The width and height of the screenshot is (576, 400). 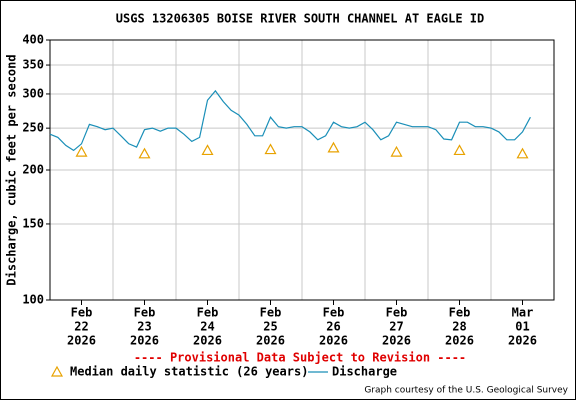 What do you see at coordinates (333, 327) in the screenshot?
I see `x-tick-label: 26` at bounding box center [333, 327].